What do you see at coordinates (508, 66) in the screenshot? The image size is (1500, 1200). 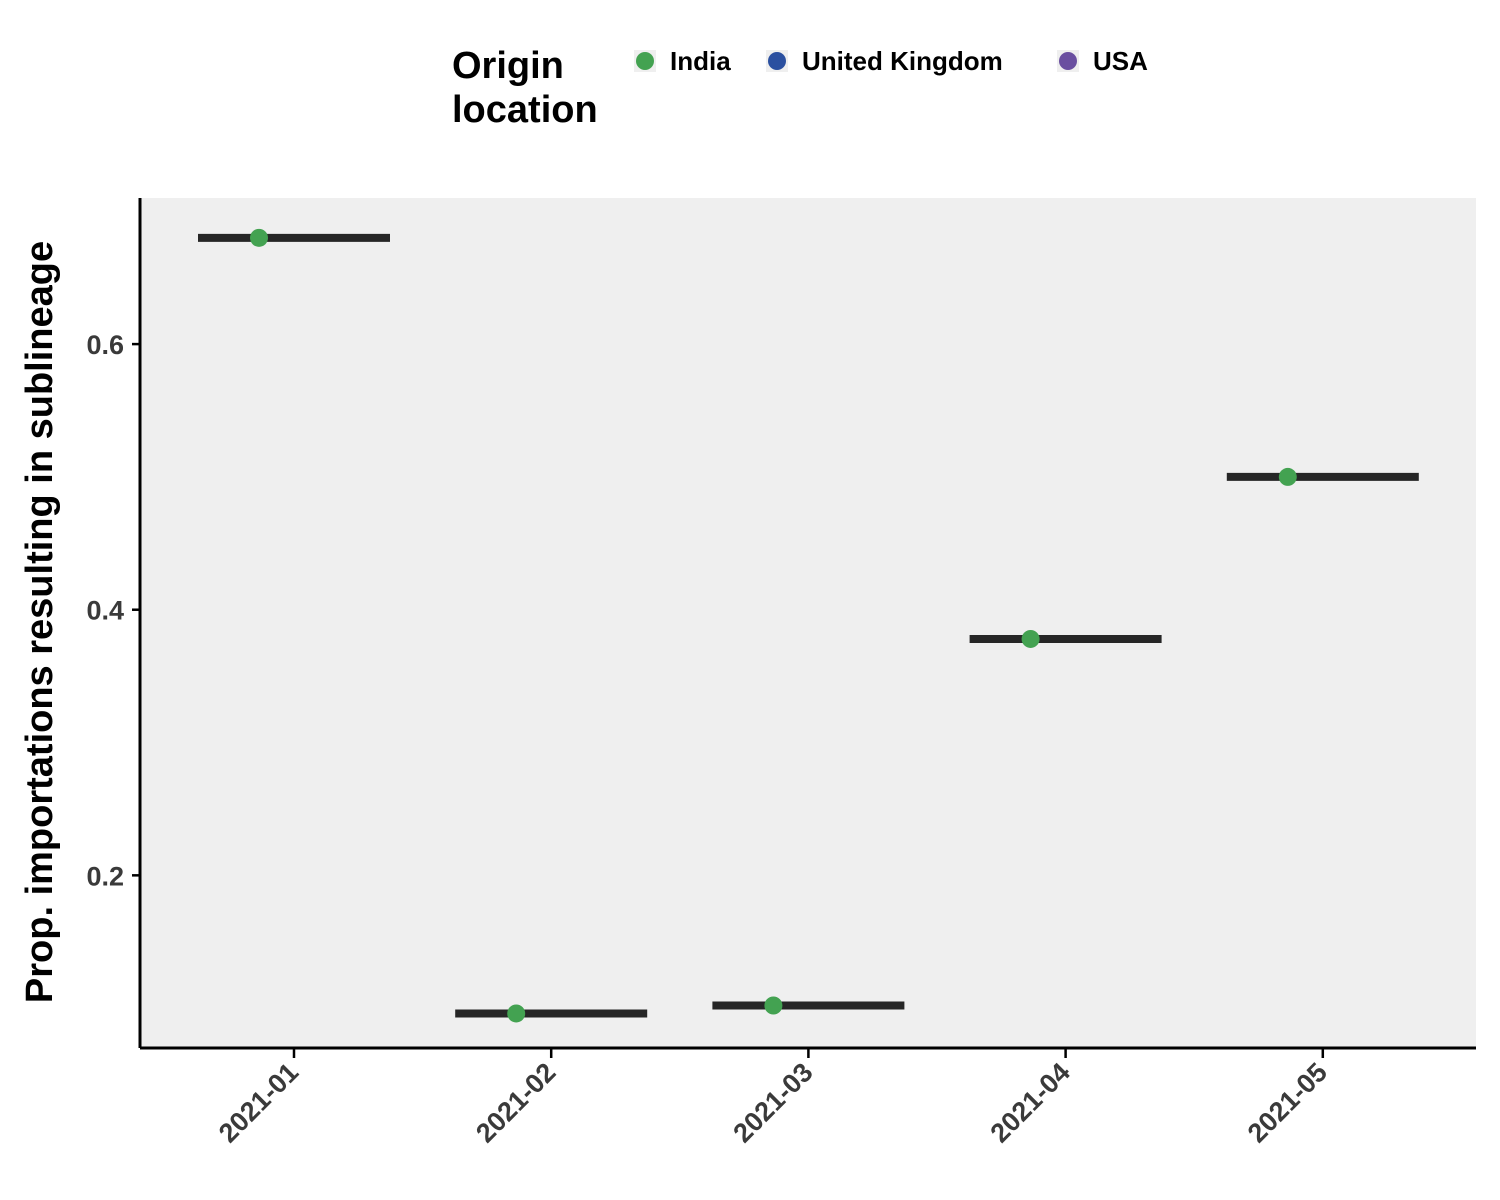 I see `legend-title-line-1: Origin` at bounding box center [508, 66].